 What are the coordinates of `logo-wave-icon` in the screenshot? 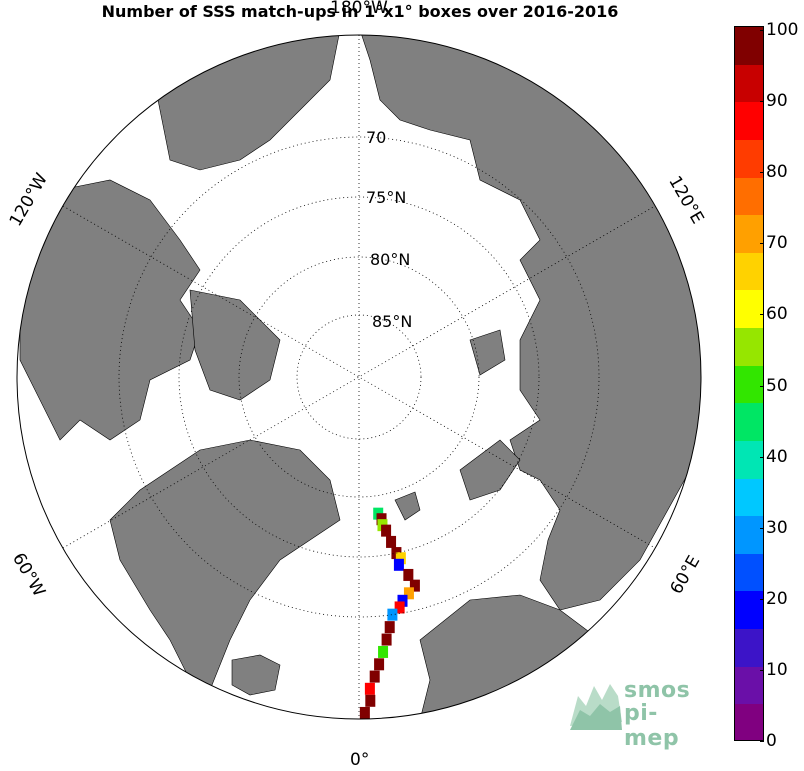 It's located at (596, 707).